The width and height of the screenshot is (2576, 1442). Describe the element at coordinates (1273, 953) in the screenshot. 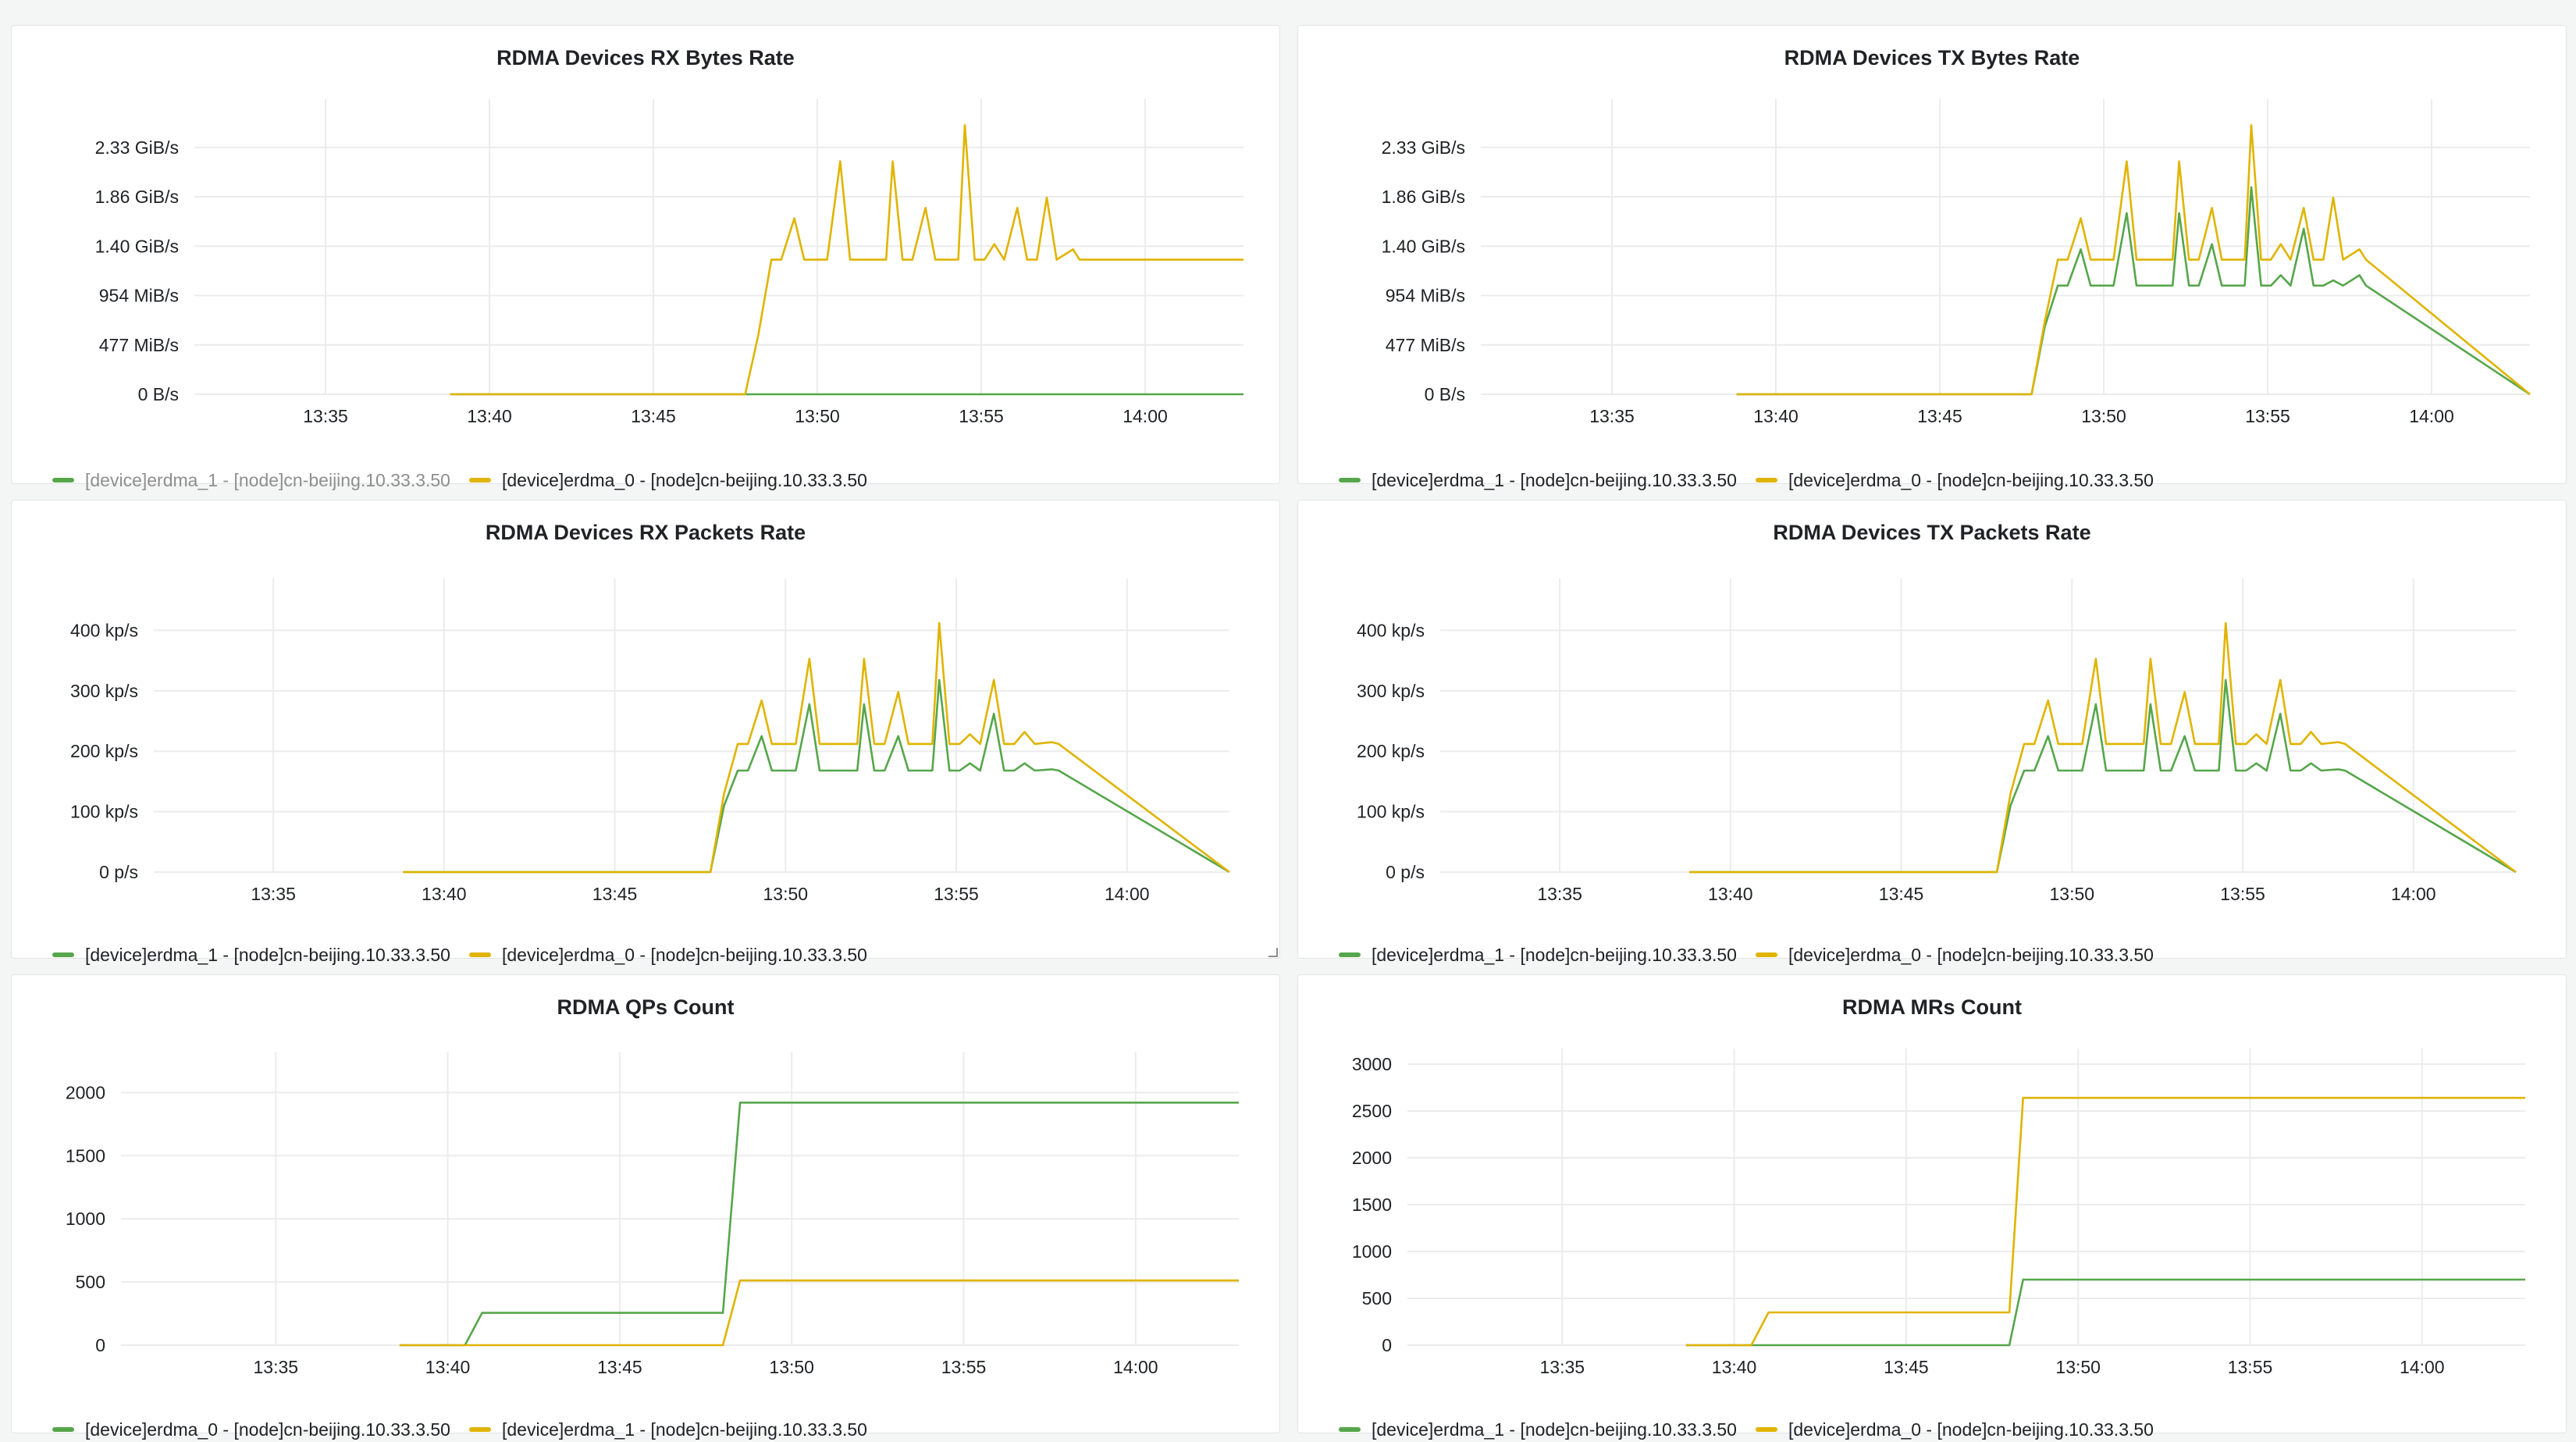

I see `panel-resize-handle` at that location.